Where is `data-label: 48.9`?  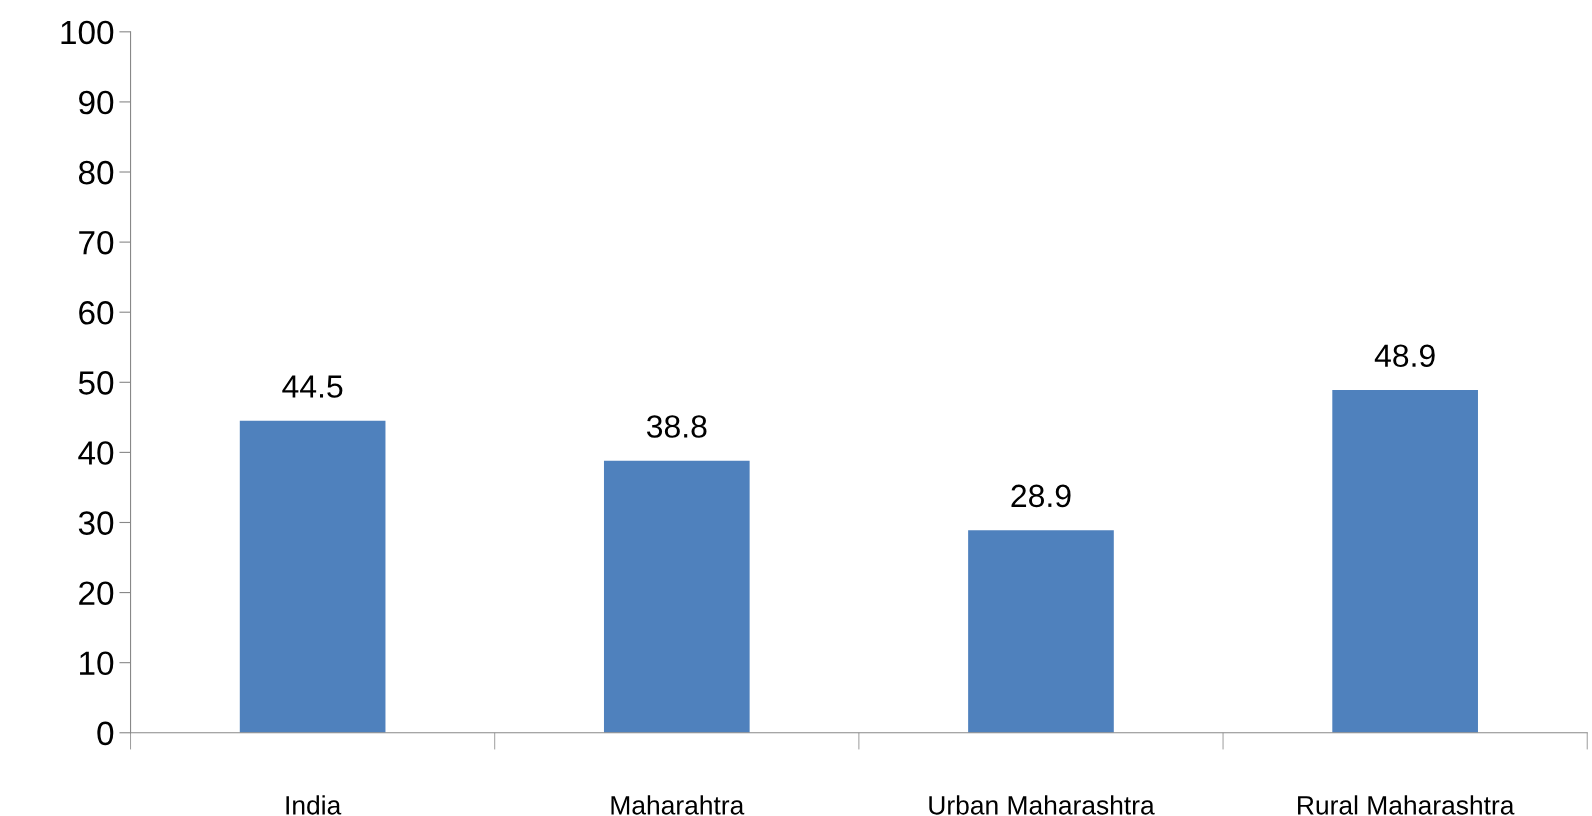
data-label: 48.9 is located at coordinates (1404, 356).